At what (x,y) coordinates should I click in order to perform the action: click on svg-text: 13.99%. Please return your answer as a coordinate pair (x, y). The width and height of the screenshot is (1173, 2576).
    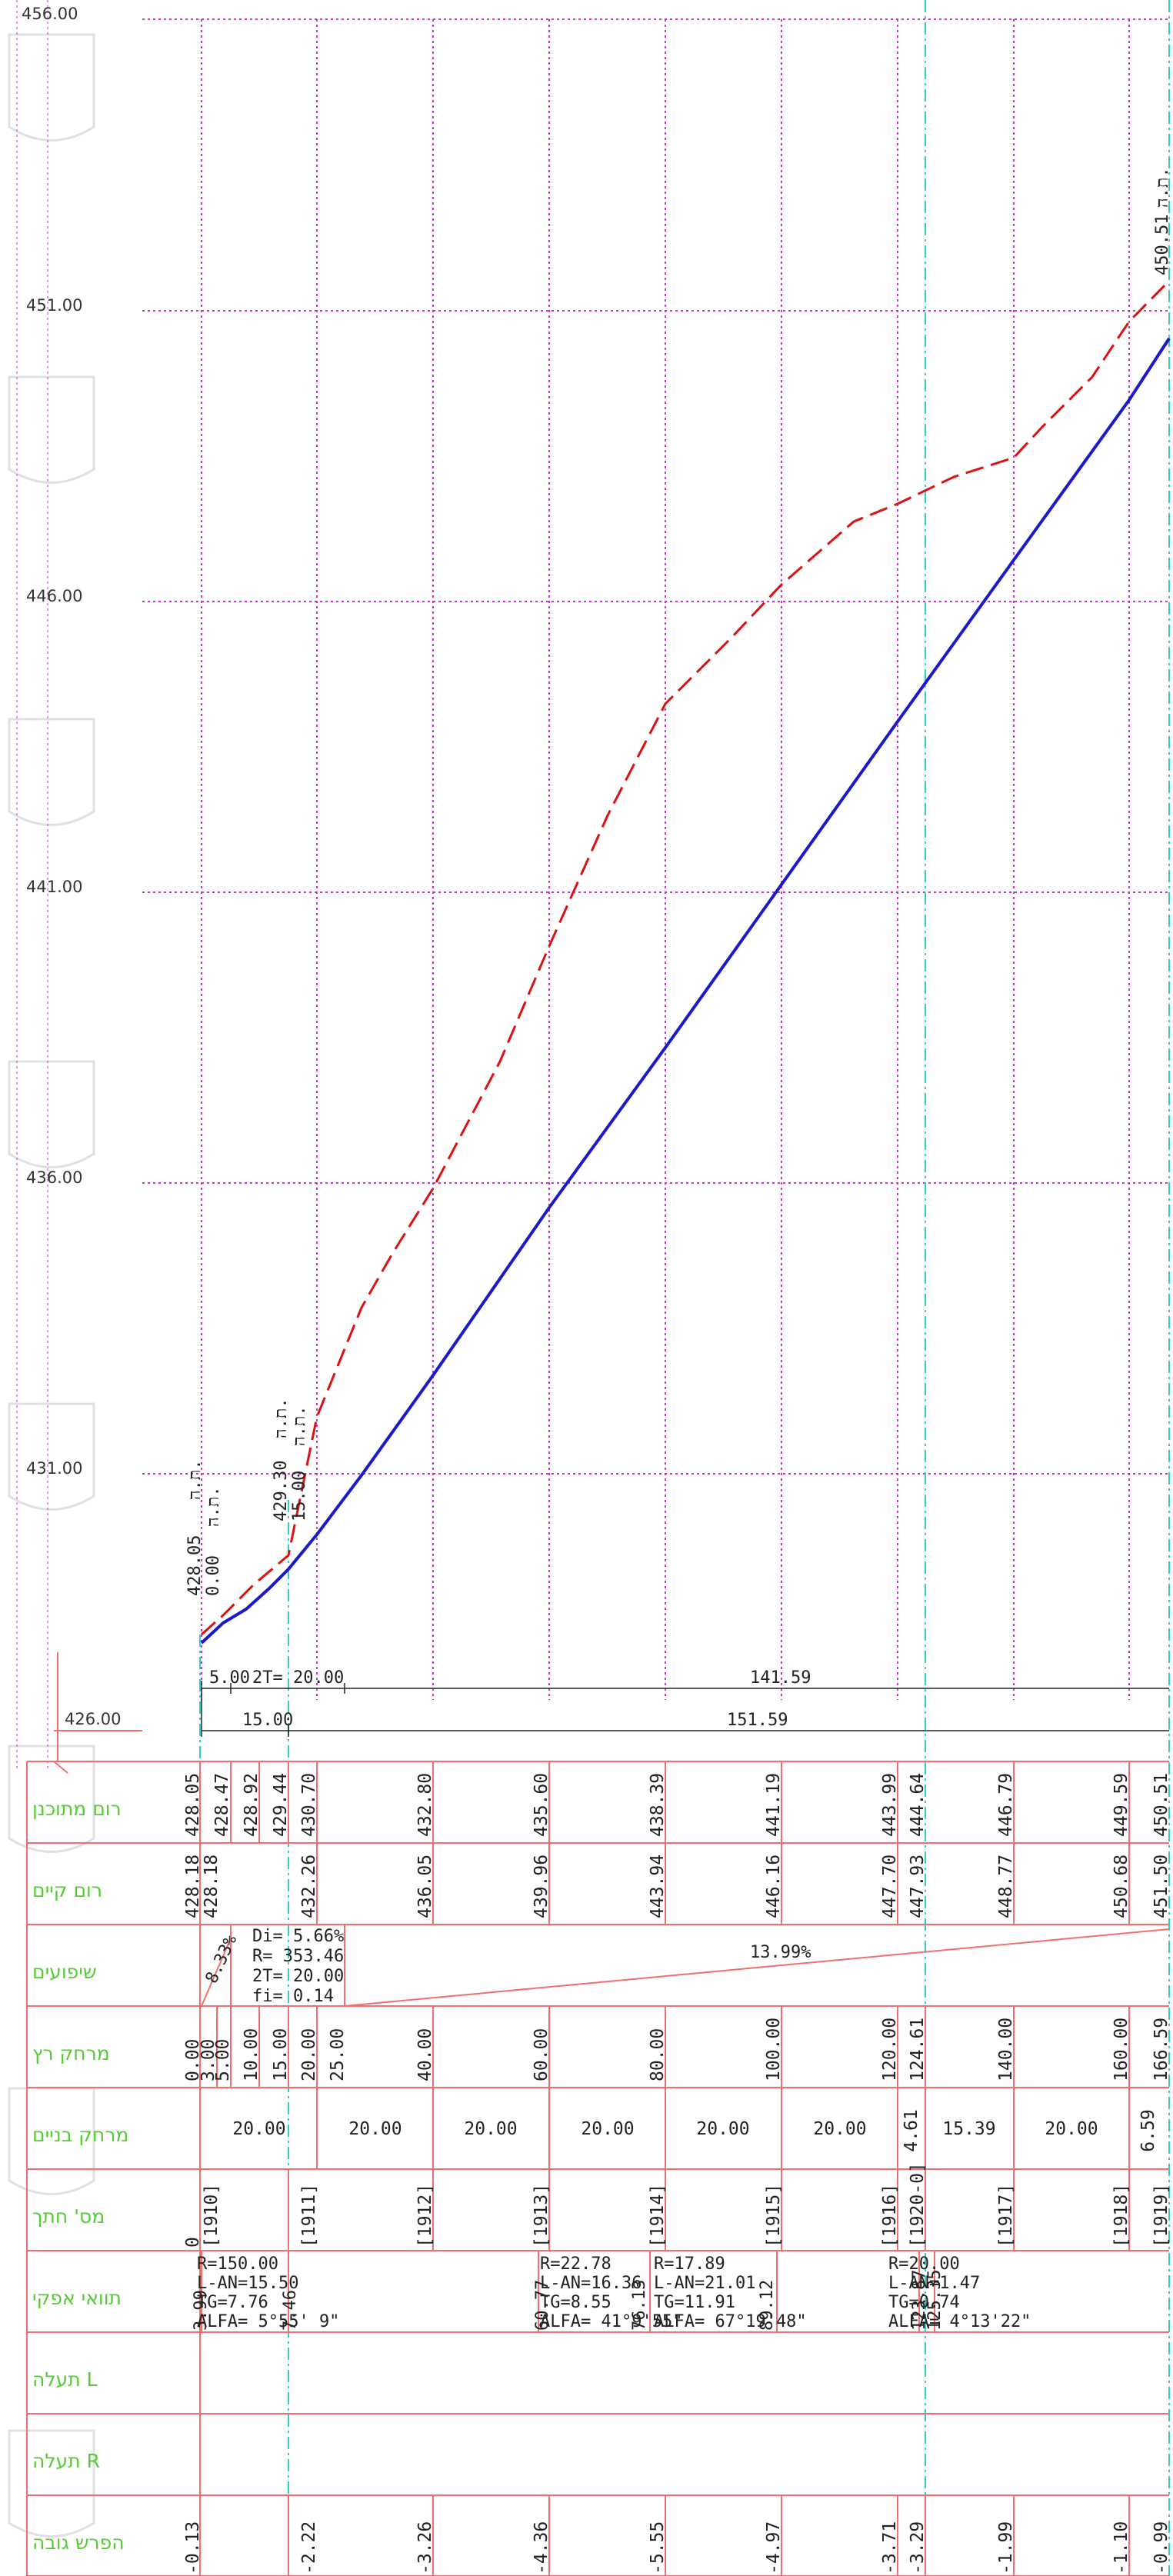
    Looking at the image, I should click on (780, 1952).